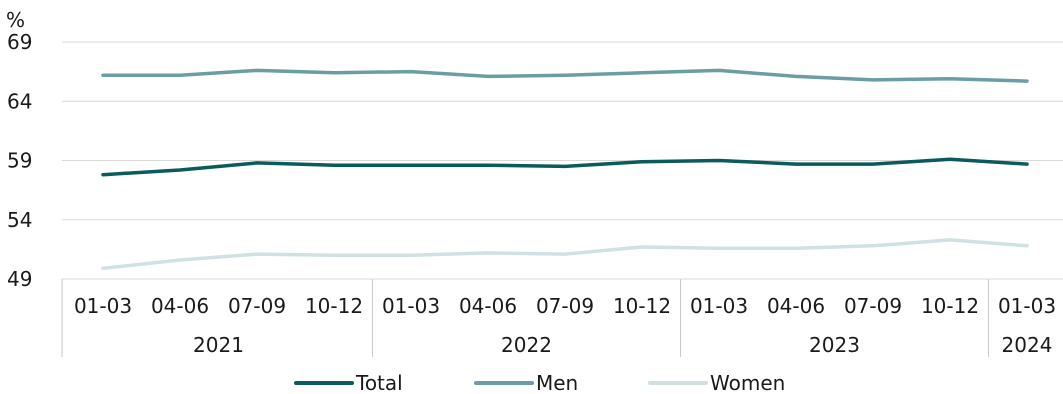 The width and height of the screenshot is (1063, 394). What do you see at coordinates (1027, 345) in the screenshot?
I see `year-group-label: 2024` at bounding box center [1027, 345].